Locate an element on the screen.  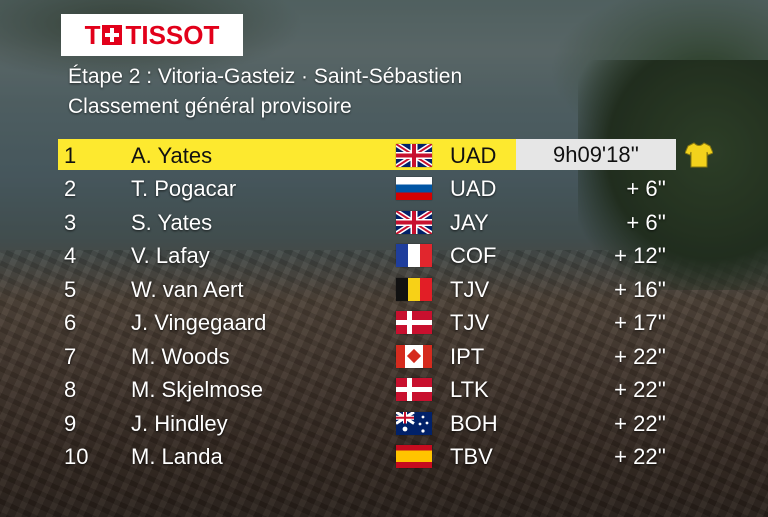
classification-subtitle: Classement général provisoire is located at coordinates (210, 106).